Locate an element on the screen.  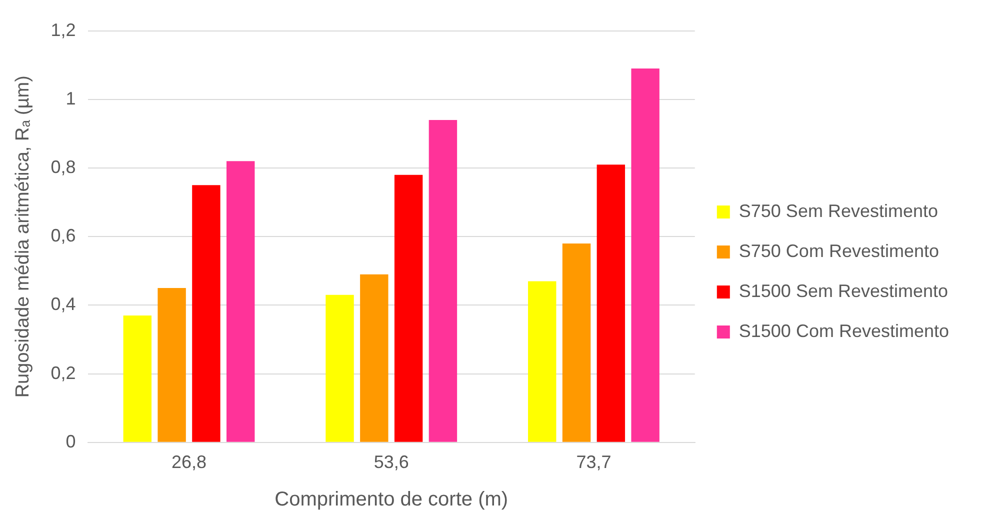
x-tick-label: 26,8 is located at coordinates (189, 462).